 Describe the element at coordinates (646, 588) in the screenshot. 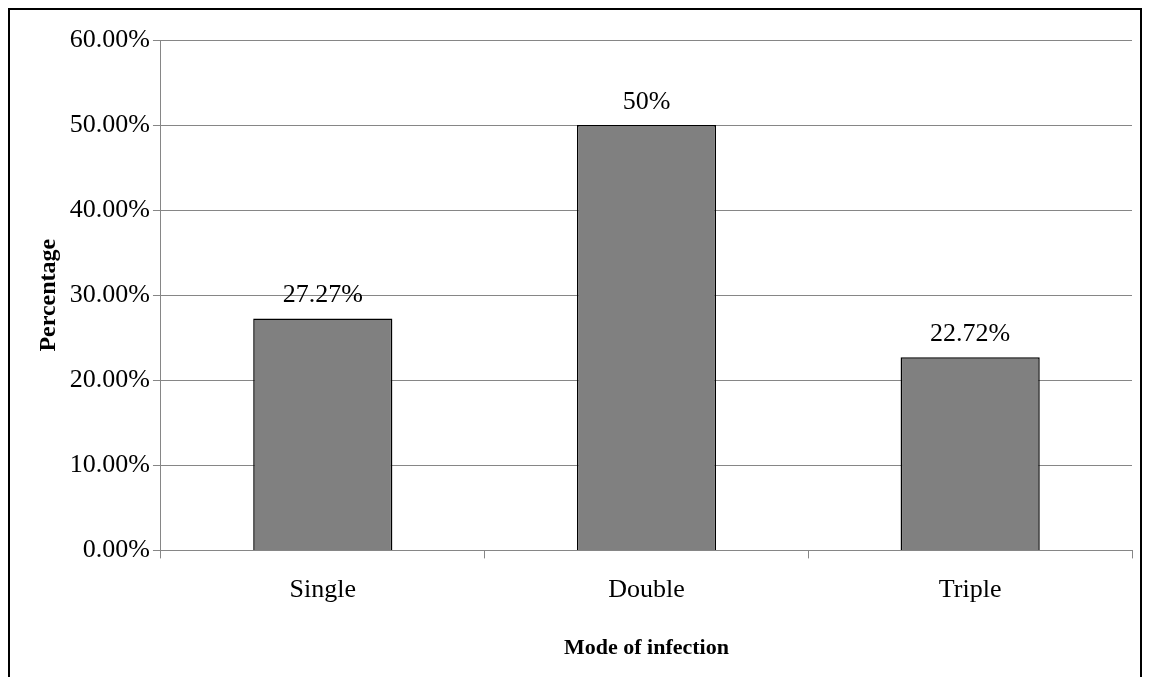

I see `x-tick-label: Double` at that location.